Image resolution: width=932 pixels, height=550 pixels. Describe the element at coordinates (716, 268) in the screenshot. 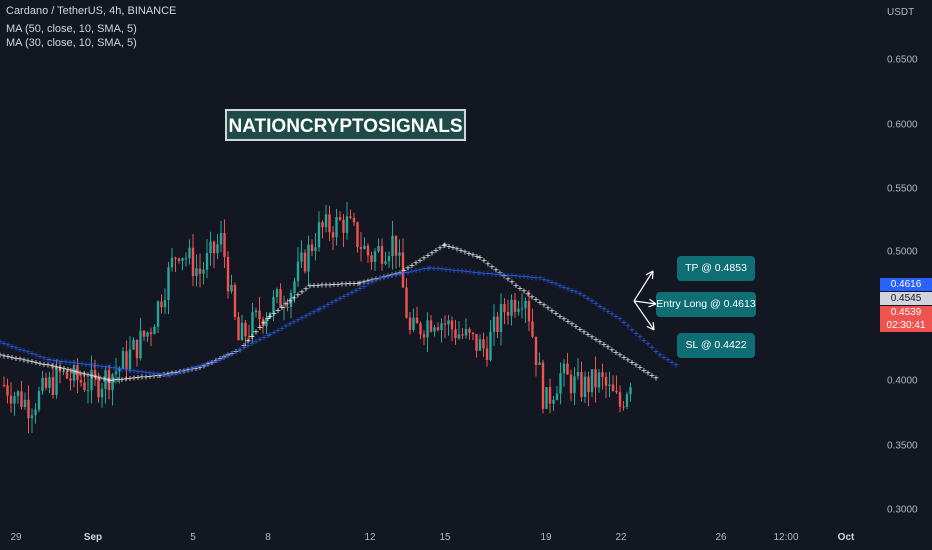

I see `tp-callout: TP @ 0.4853` at that location.